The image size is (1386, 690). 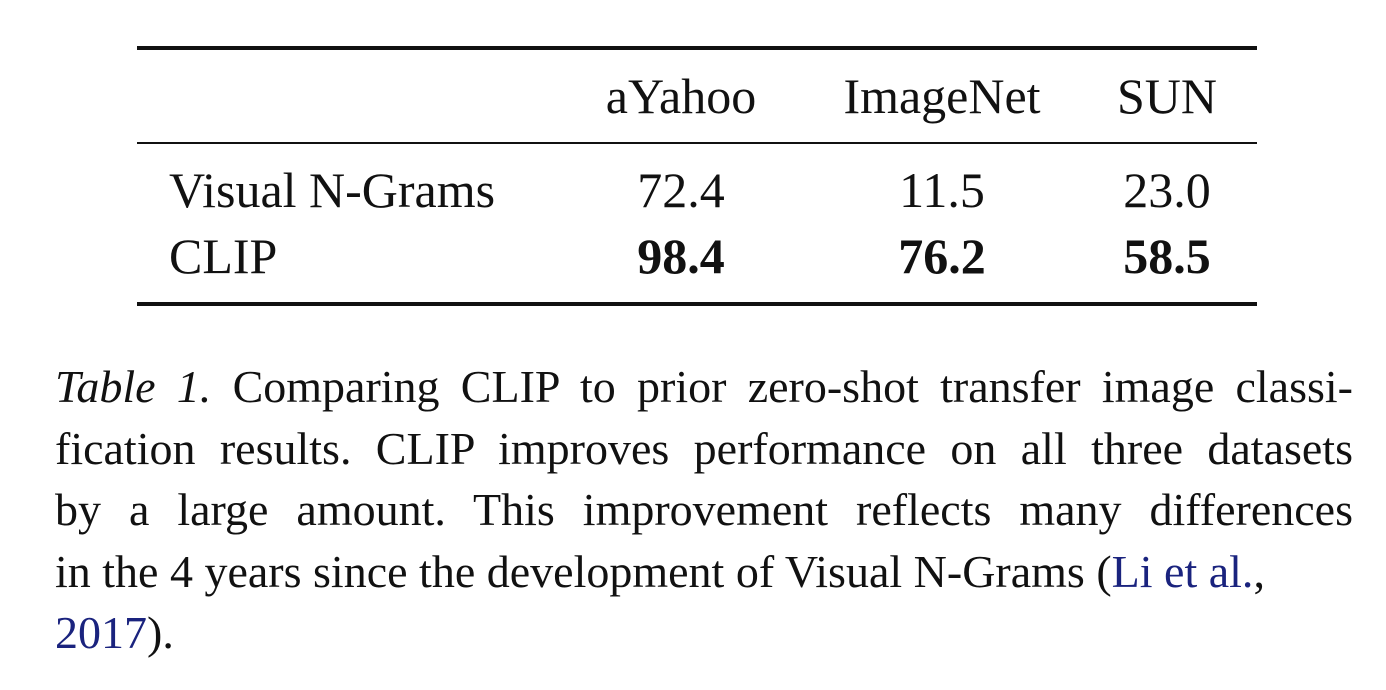 What do you see at coordinates (133, 386) in the screenshot?
I see `caption-label: Table 1.` at bounding box center [133, 386].